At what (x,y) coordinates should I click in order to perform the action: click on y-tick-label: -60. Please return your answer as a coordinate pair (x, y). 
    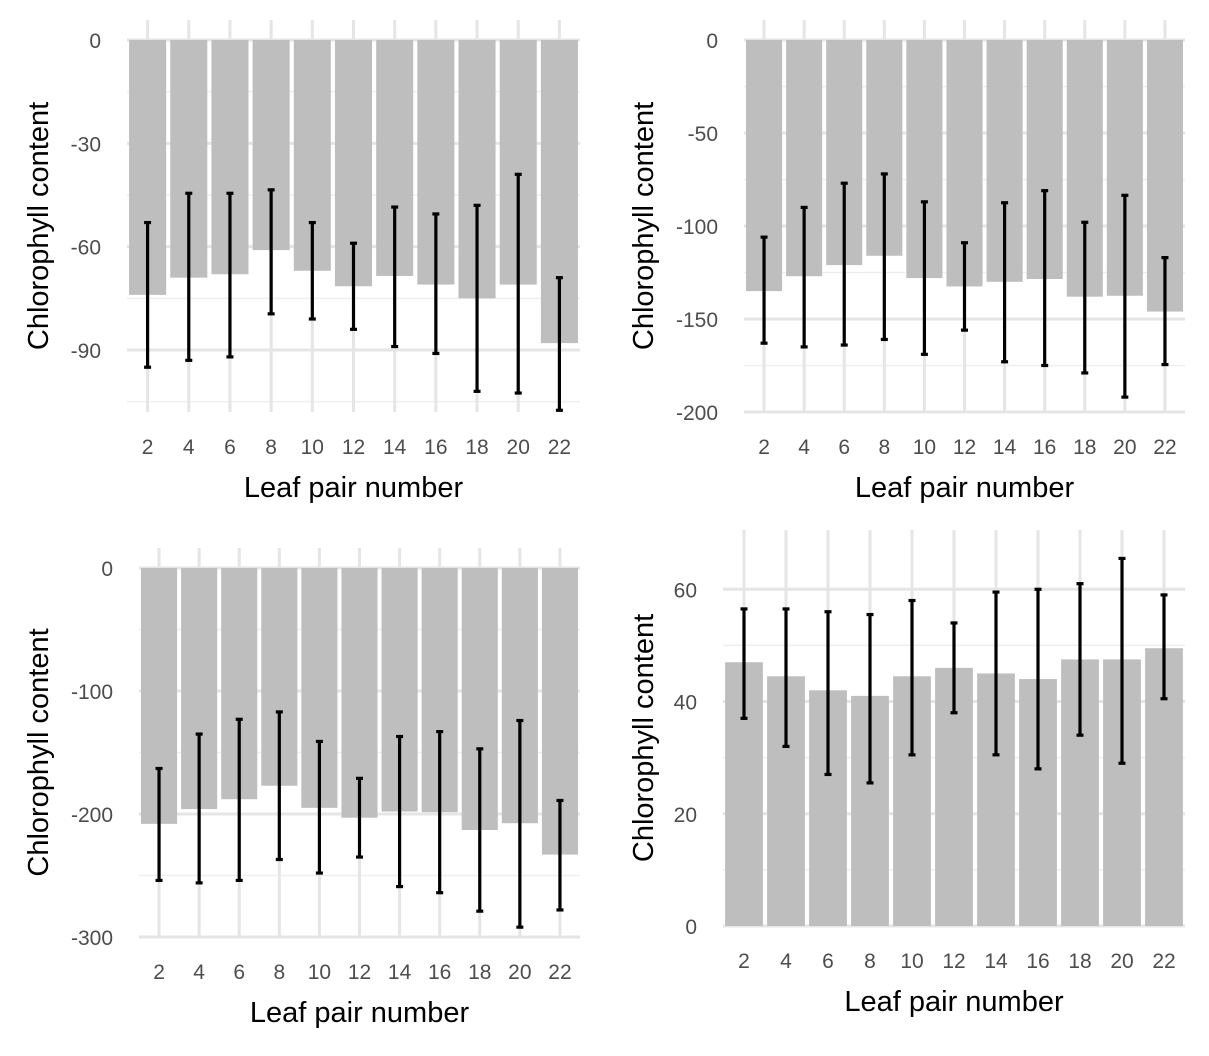
    Looking at the image, I should click on (86, 248).